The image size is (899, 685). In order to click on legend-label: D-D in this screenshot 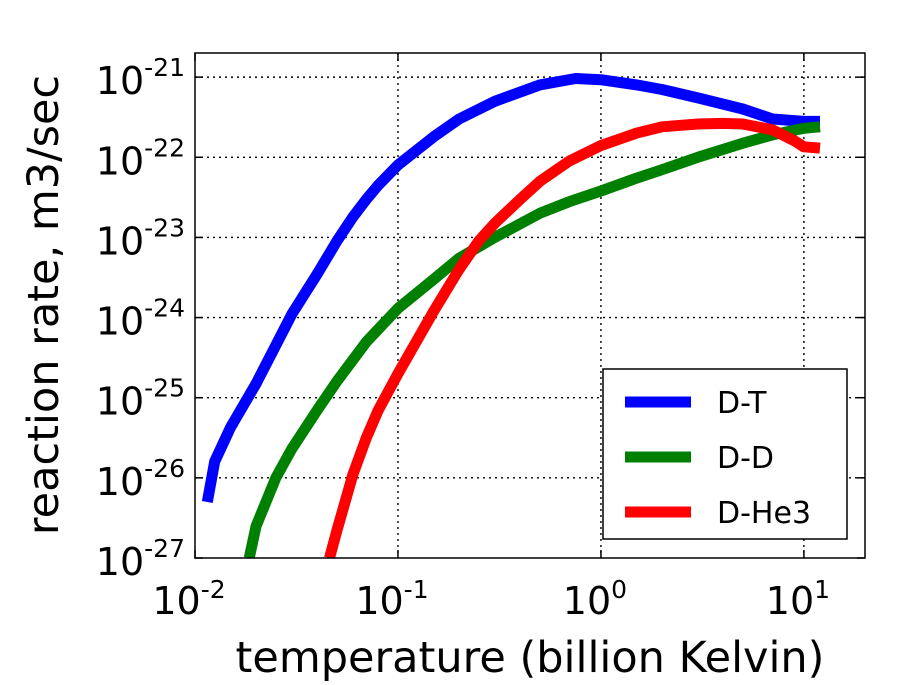, I will do `click(745, 458)`.